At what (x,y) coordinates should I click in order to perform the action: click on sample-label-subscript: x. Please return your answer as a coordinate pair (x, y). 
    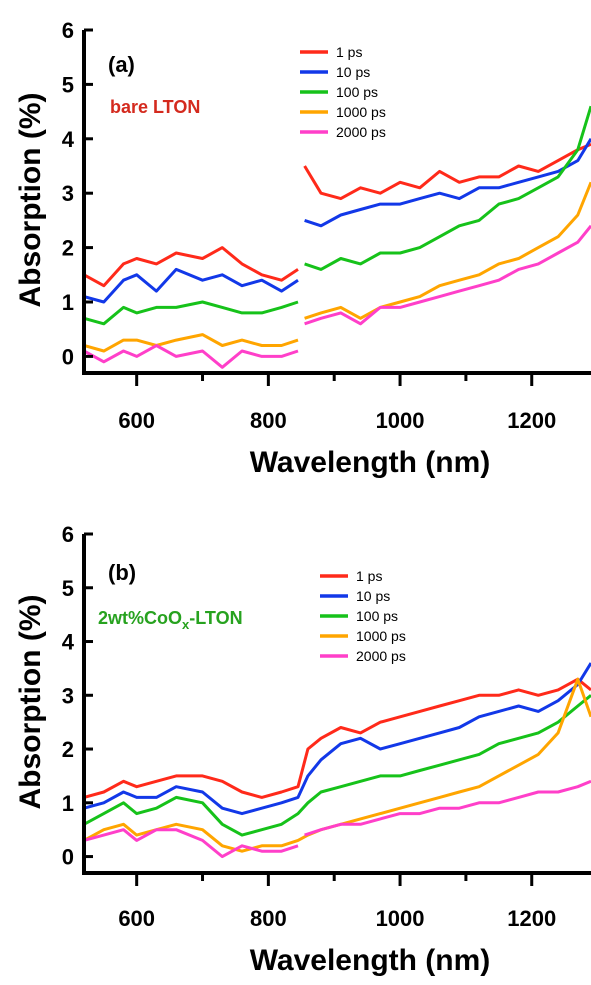
    Looking at the image, I should click on (186, 624).